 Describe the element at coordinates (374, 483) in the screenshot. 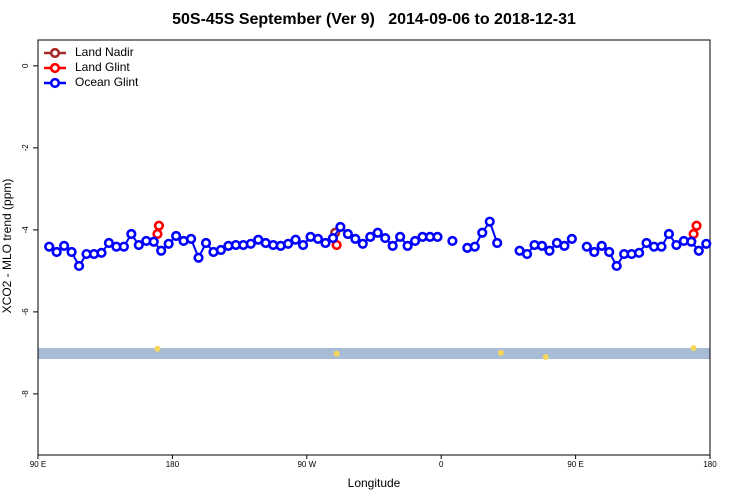

I see `x-axis-label: Longitude` at that location.